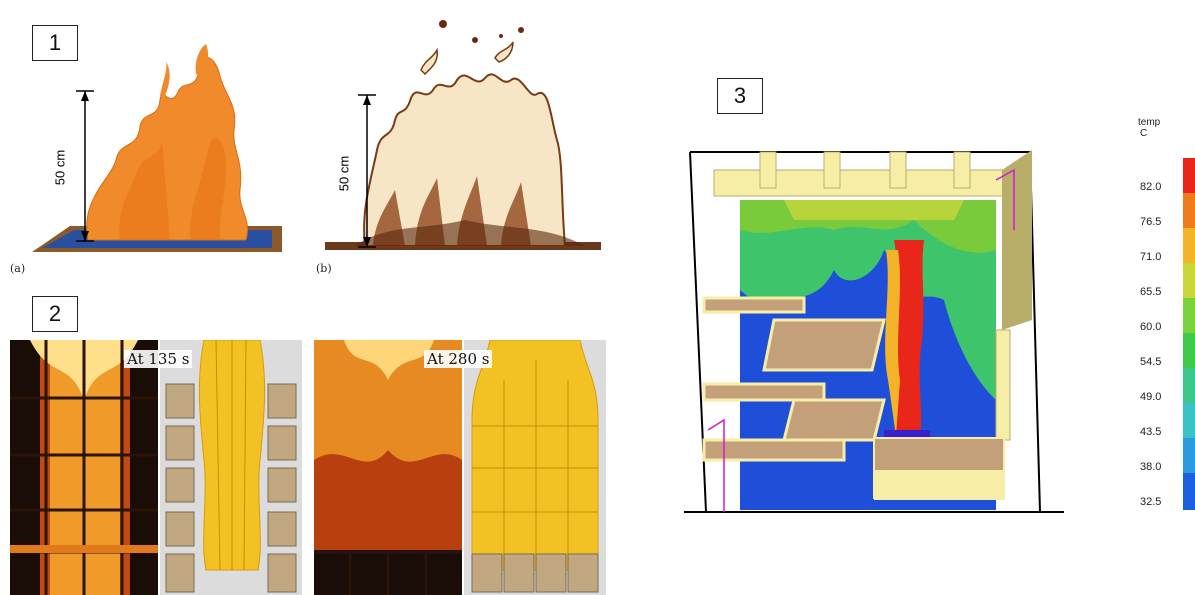 This screenshot has height=595, width=1195. I want to click on panel-2-label: 2, so click(55, 314).